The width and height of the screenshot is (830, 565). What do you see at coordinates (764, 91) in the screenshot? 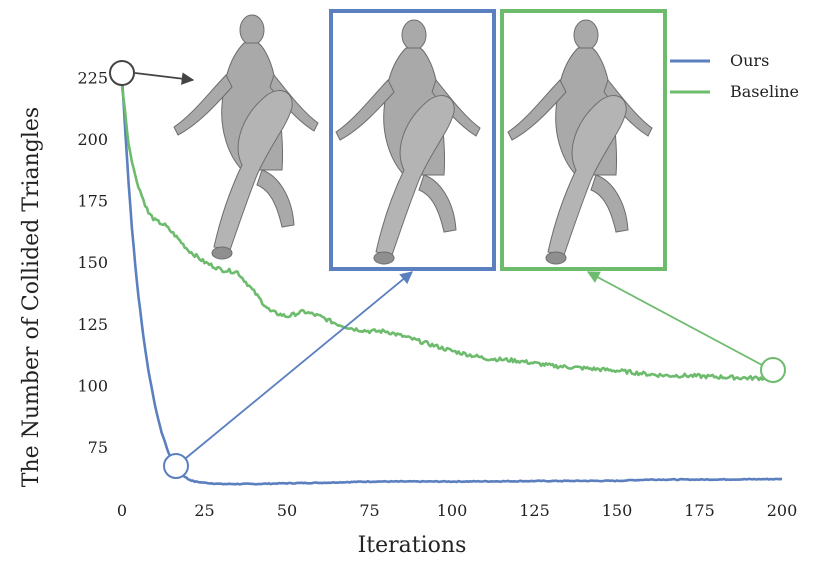
I see `legend-label: Baseline` at bounding box center [764, 91].